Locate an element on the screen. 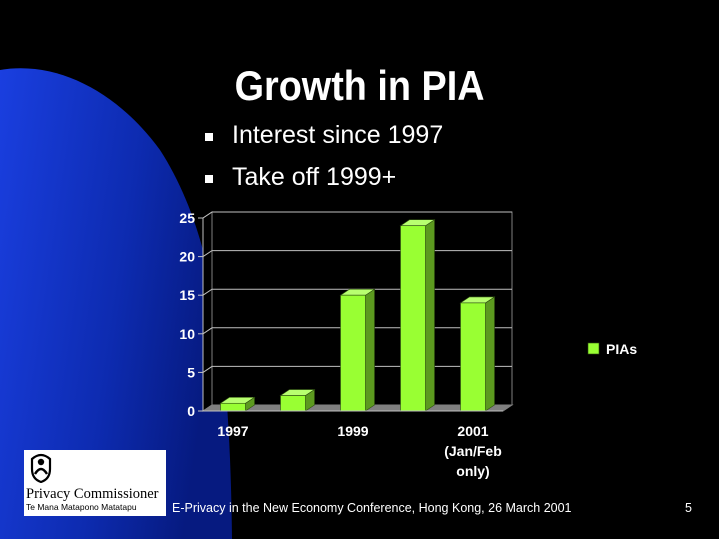 The height and width of the screenshot is (539, 719). x-tick-label: (Jan/Feb is located at coordinates (473, 451).